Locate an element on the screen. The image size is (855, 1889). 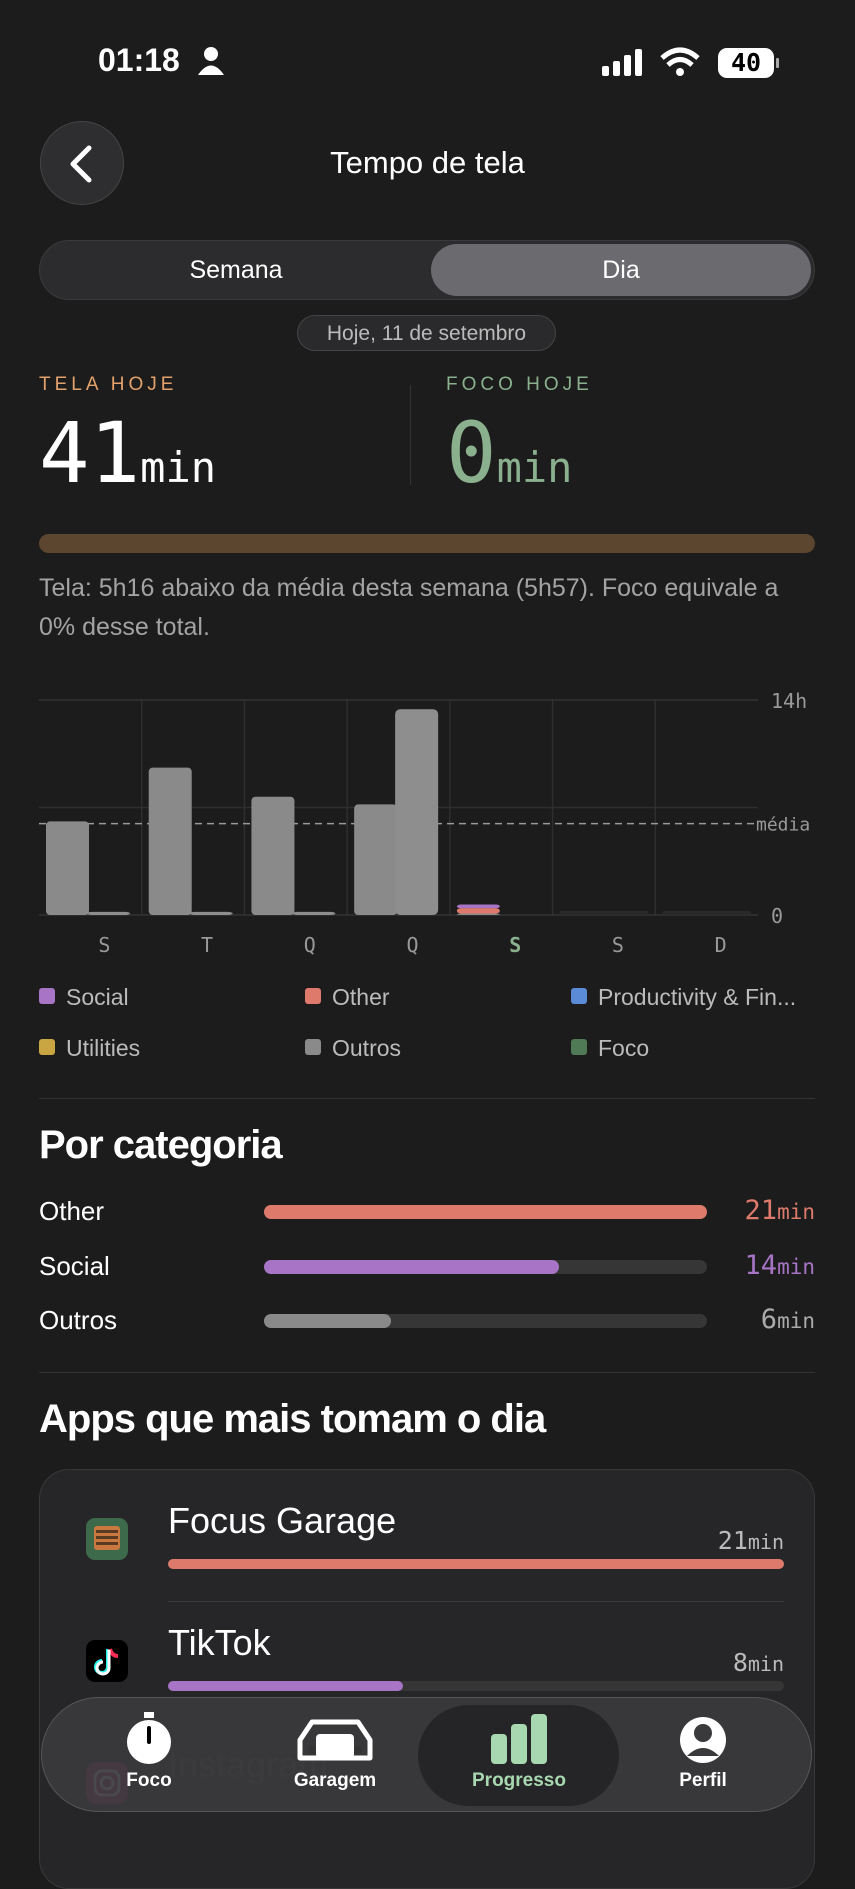
section-title: Por categoria is located at coordinates (161, 1145).